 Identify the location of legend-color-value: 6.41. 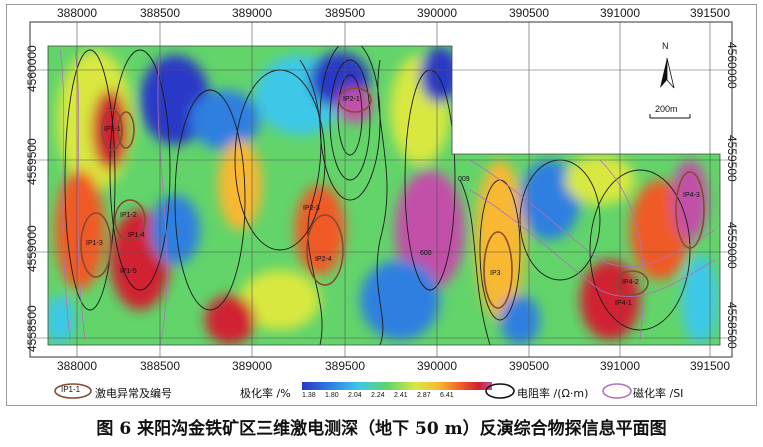
(447, 395).